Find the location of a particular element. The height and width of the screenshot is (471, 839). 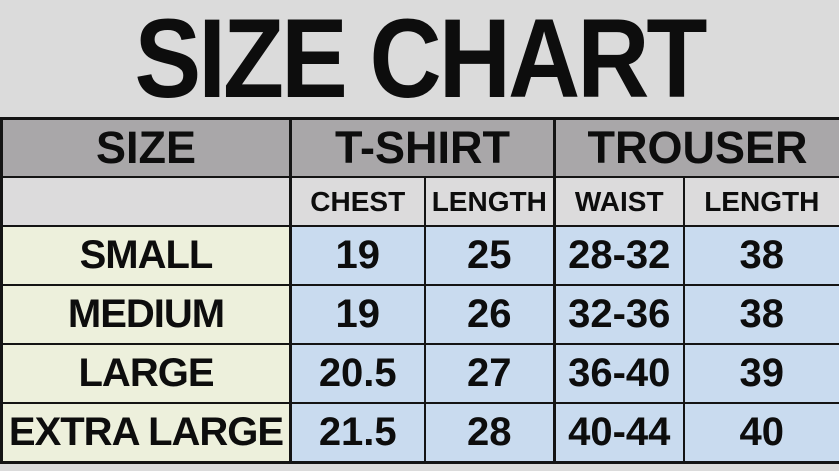

size-label-cell: SMALL is located at coordinates (146, 255).